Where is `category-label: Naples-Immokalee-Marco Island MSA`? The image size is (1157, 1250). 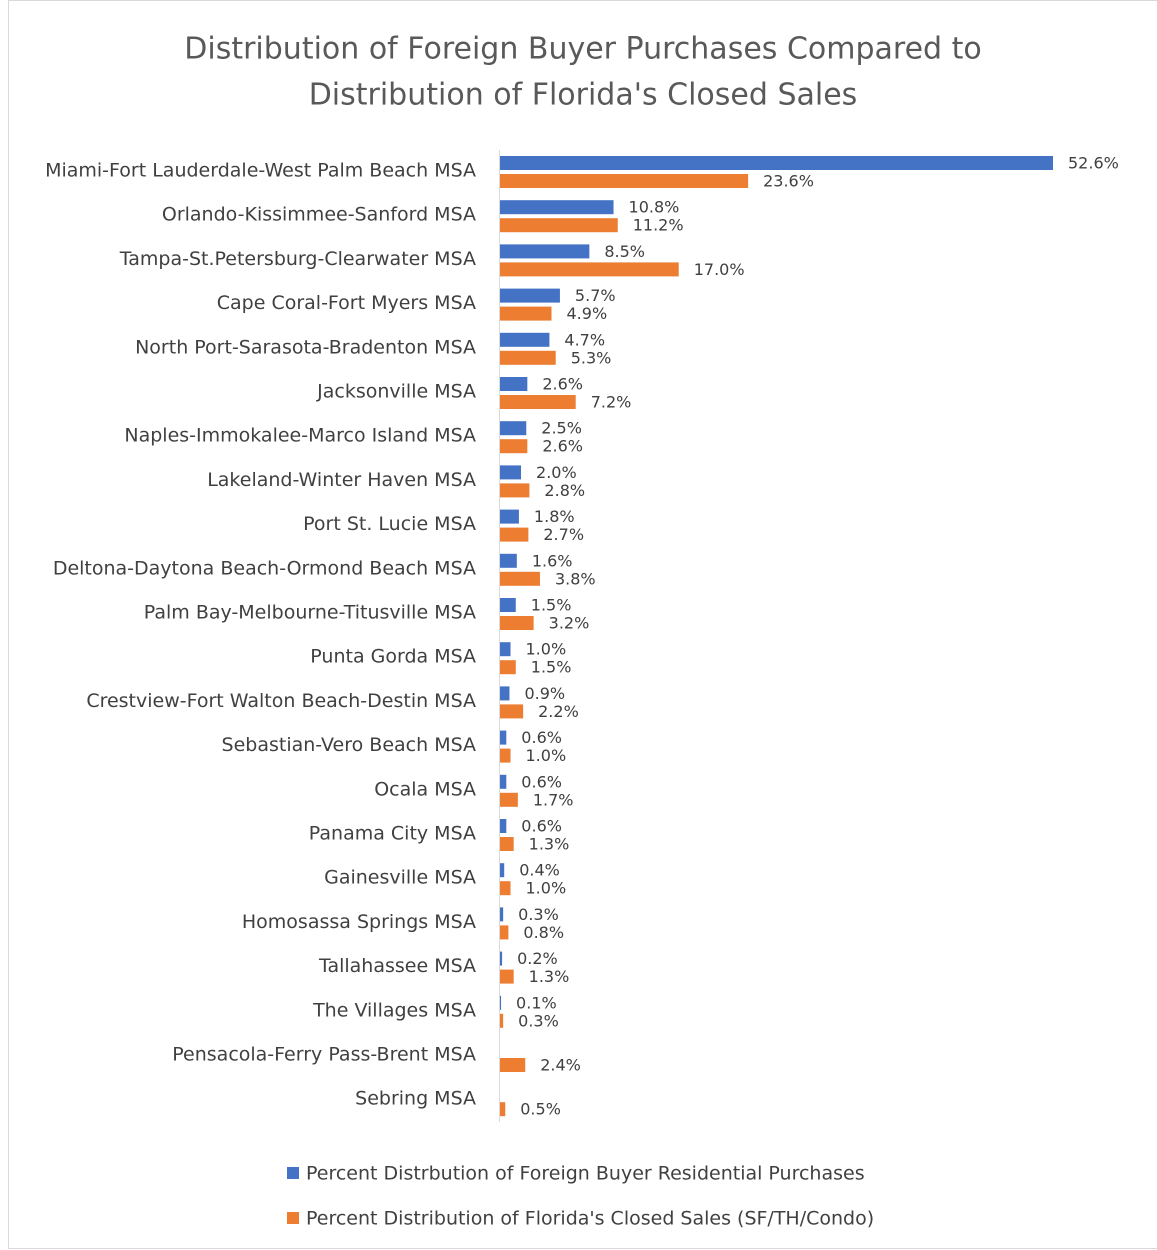
category-label: Naples-Immokalee-Marco Island MSA is located at coordinates (300, 436).